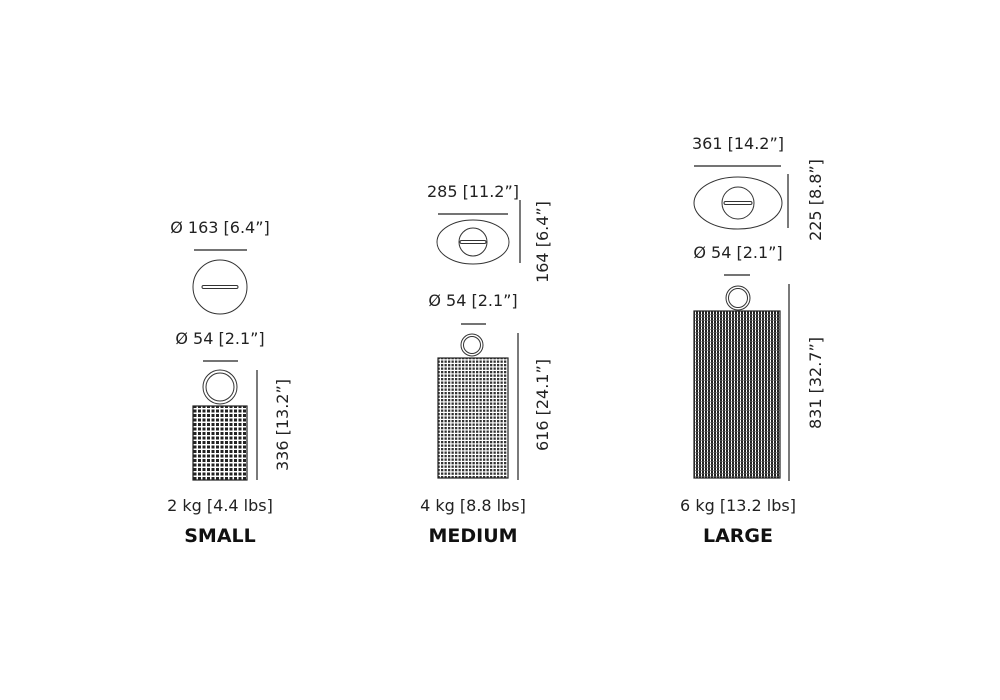 Image resolution: width=1000 pixels, height=700 pixels. What do you see at coordinates (738, 203) in the screenshot?
I see `large-top-view` at bounding box center [738, 203].